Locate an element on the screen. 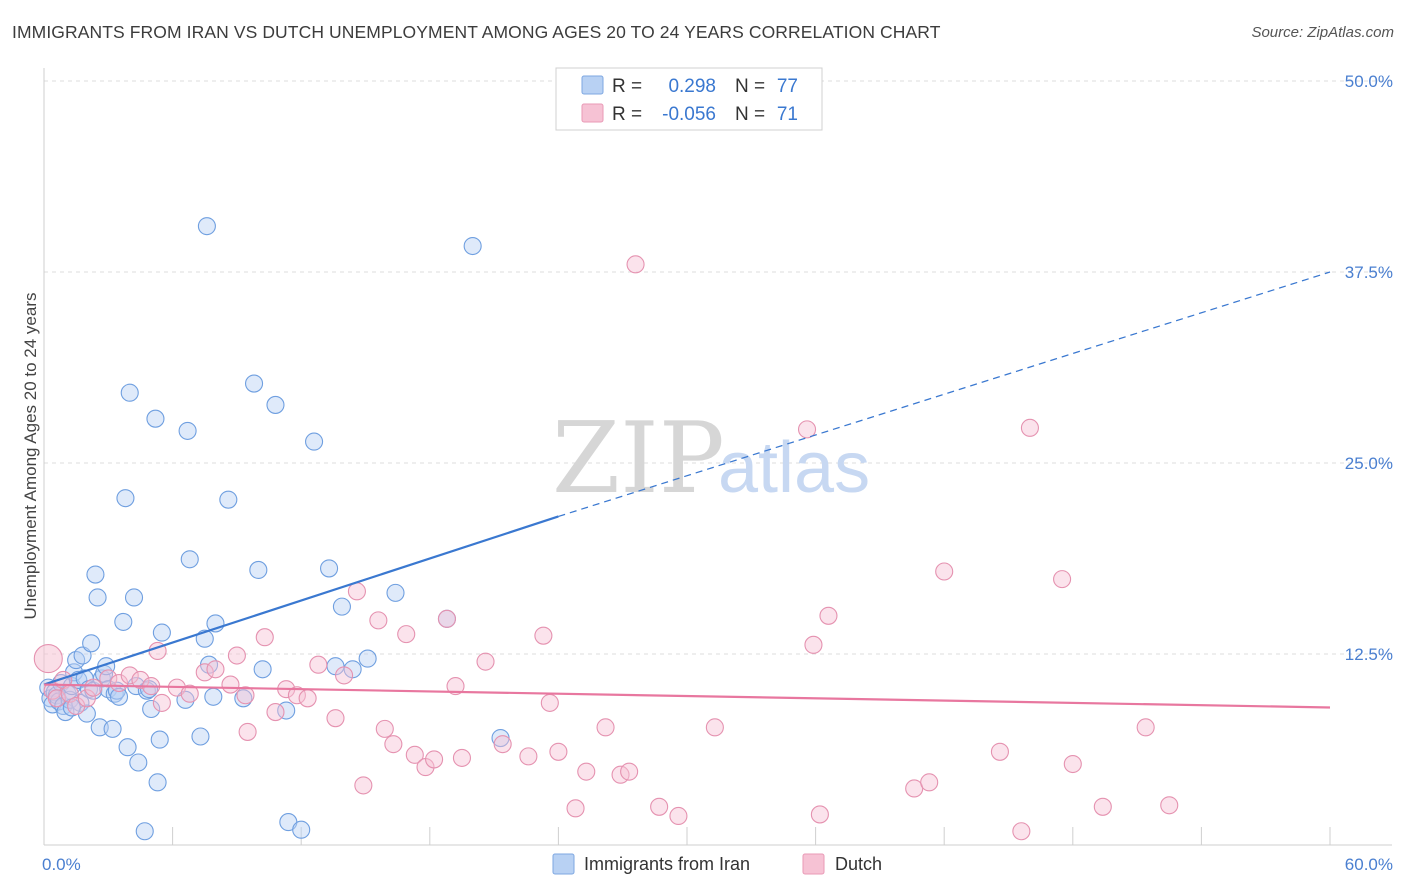 The height and width of the screenshot is (892, 1406). legend-r-value-1: 0.298 is located at coordinates (692, 86).